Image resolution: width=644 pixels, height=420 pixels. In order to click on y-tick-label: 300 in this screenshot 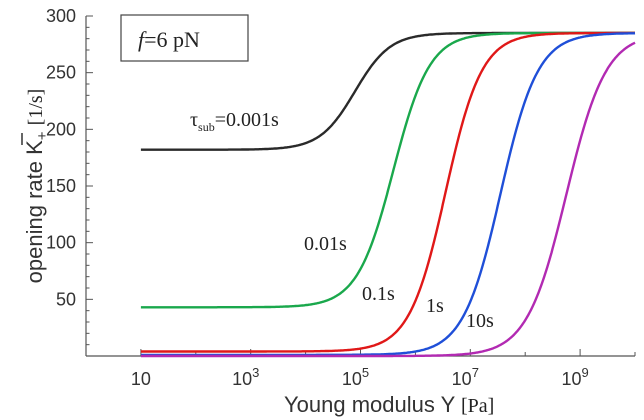, I will do `click(61, 16)`.